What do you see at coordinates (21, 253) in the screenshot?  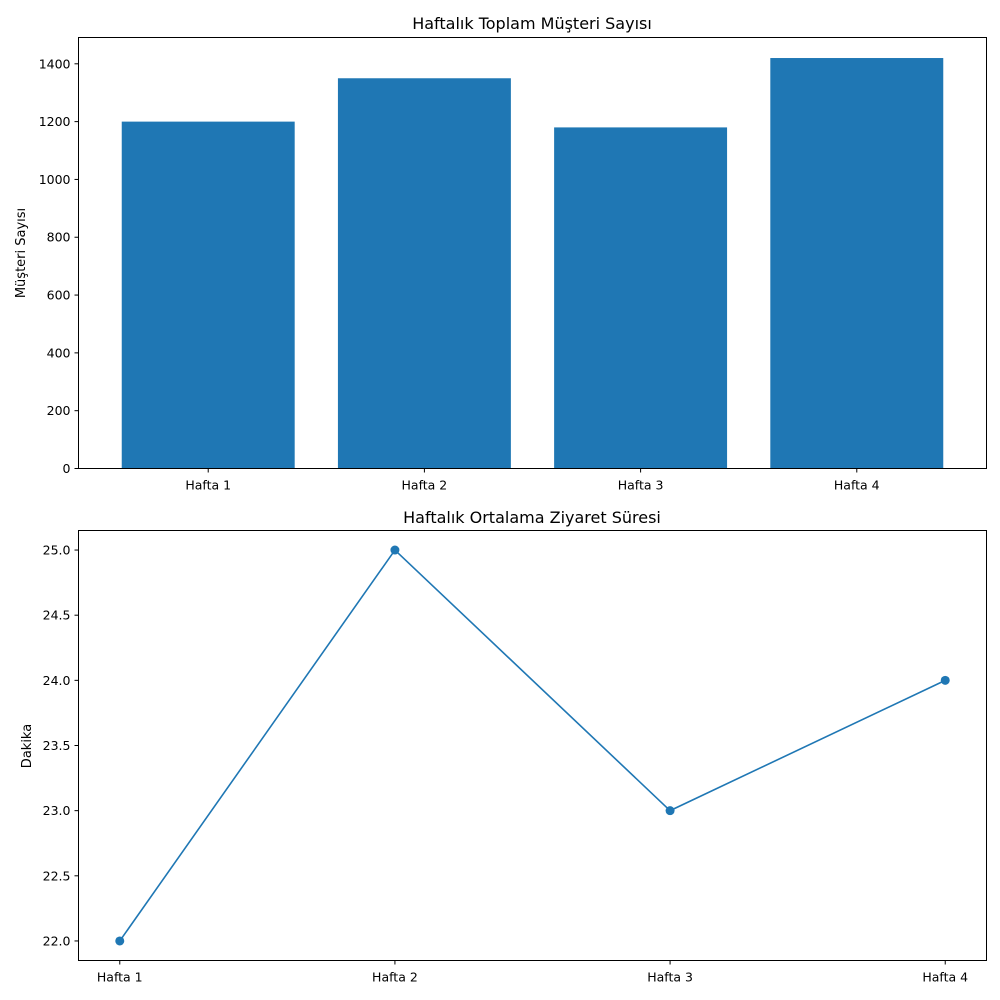 I see `bar-chart-y-axis-label: Müşteri Sayısı` at bounding box center [21, 253].